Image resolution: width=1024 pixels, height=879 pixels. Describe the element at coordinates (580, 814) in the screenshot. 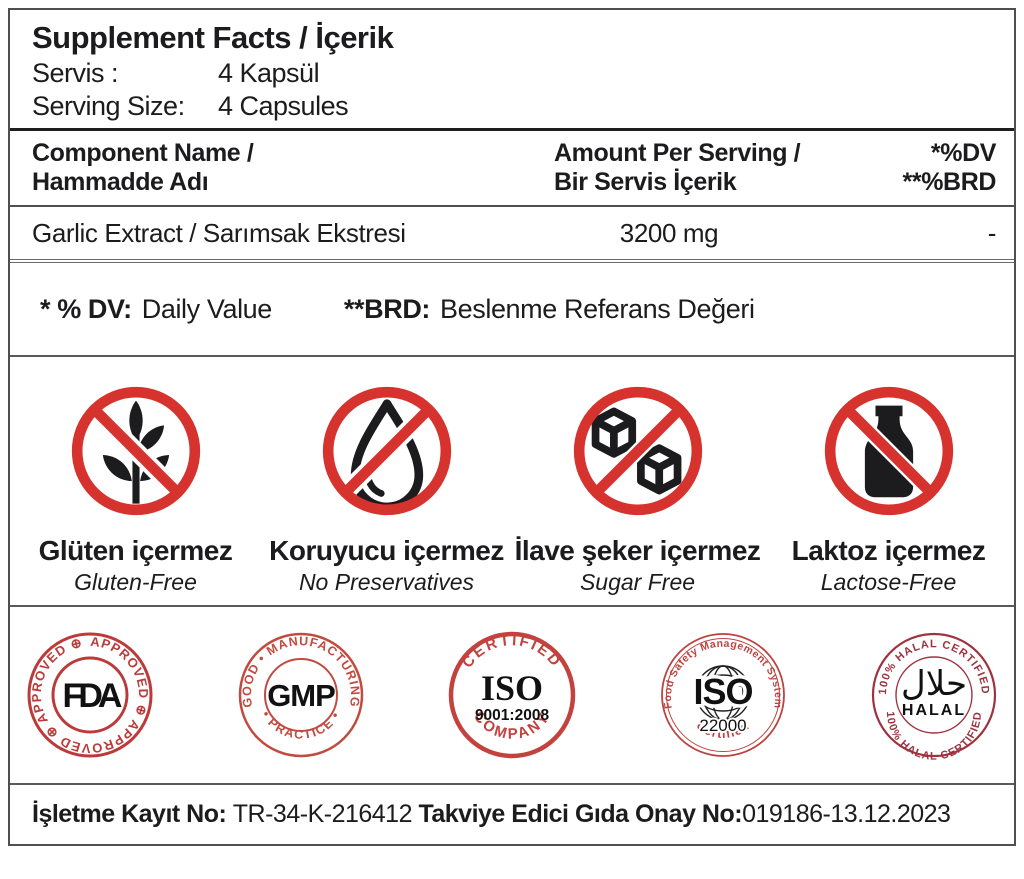

I see `approval-label: Takviye Edici Gıda Onay No:` at that location.